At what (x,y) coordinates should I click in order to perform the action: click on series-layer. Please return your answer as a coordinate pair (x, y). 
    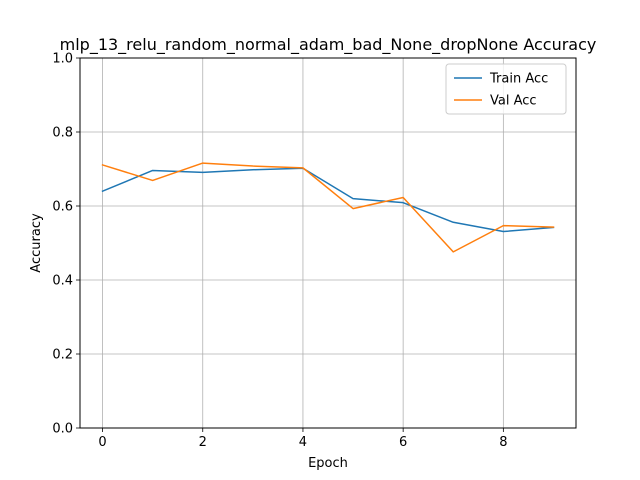
    Looking at the image, I should click on (328, 207).